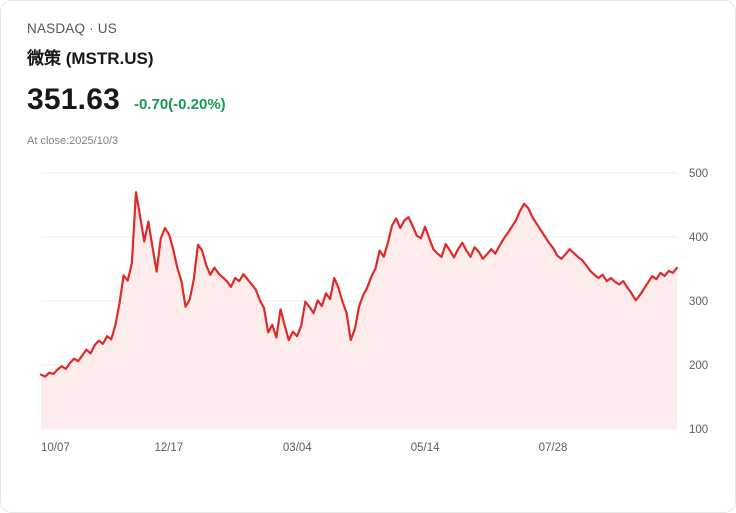 The width and height of the screenshot is (736, 513). What do you see at coordinates (90, 58) in the screenshot?
I see `stock-name: 微策 (MSTR.US)` at bounding box center [90, 58].